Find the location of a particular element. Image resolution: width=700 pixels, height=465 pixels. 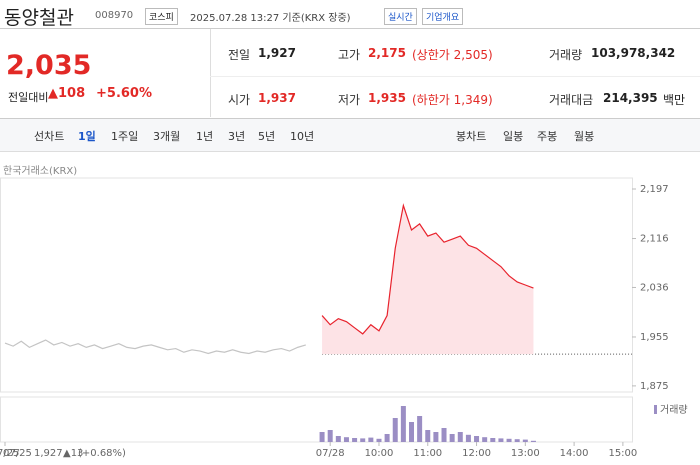

volume-frame is located at coordinates (316, 419).